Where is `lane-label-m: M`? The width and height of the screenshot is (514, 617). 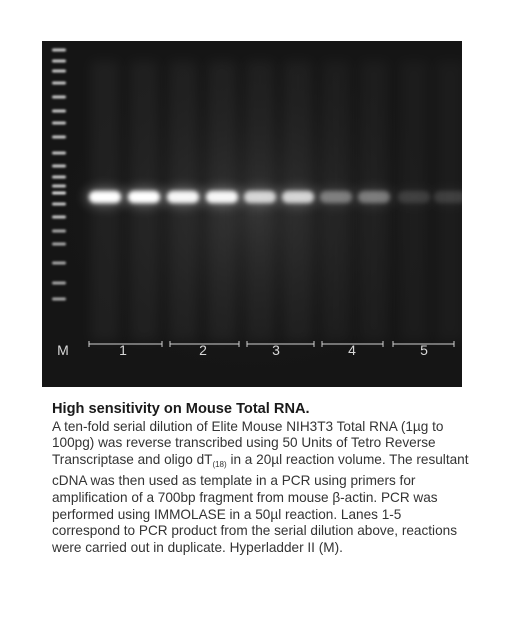 lane-label-m: M is located at coordinates (63, 350).